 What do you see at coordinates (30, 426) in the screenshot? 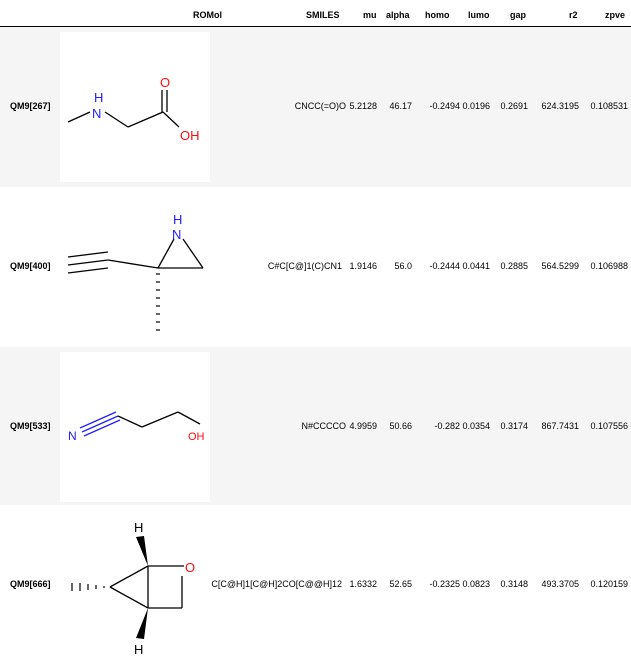
I see `row-index: QM9[533]` at bounding box center [30, 426].